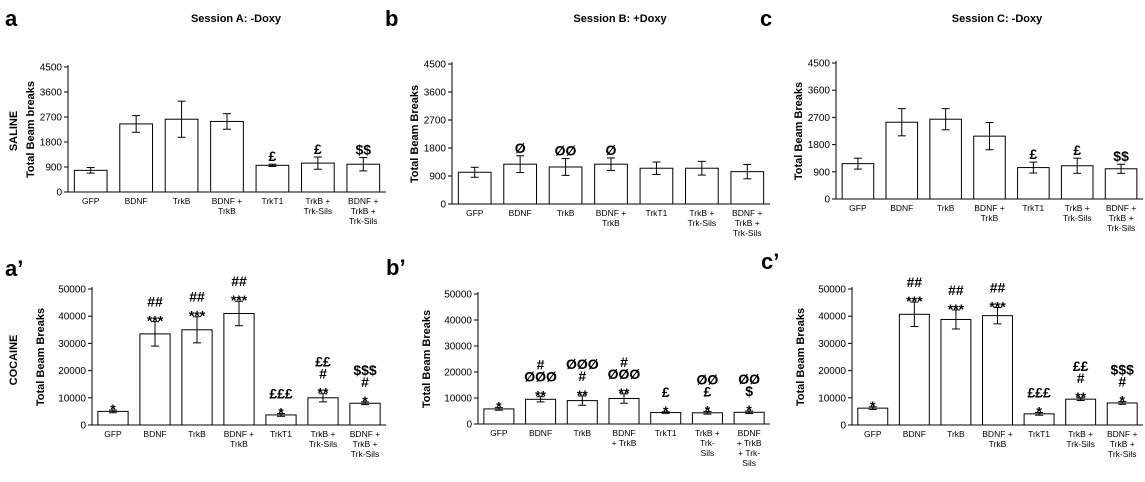  I want to click on y-tick-label: 3600, so click(819, 91).